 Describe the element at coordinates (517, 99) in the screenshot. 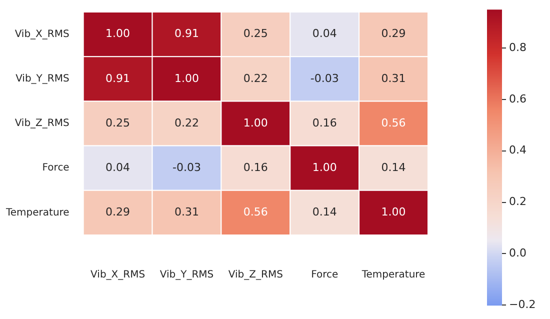

I see `color-bar-label: 0.6` at that location.